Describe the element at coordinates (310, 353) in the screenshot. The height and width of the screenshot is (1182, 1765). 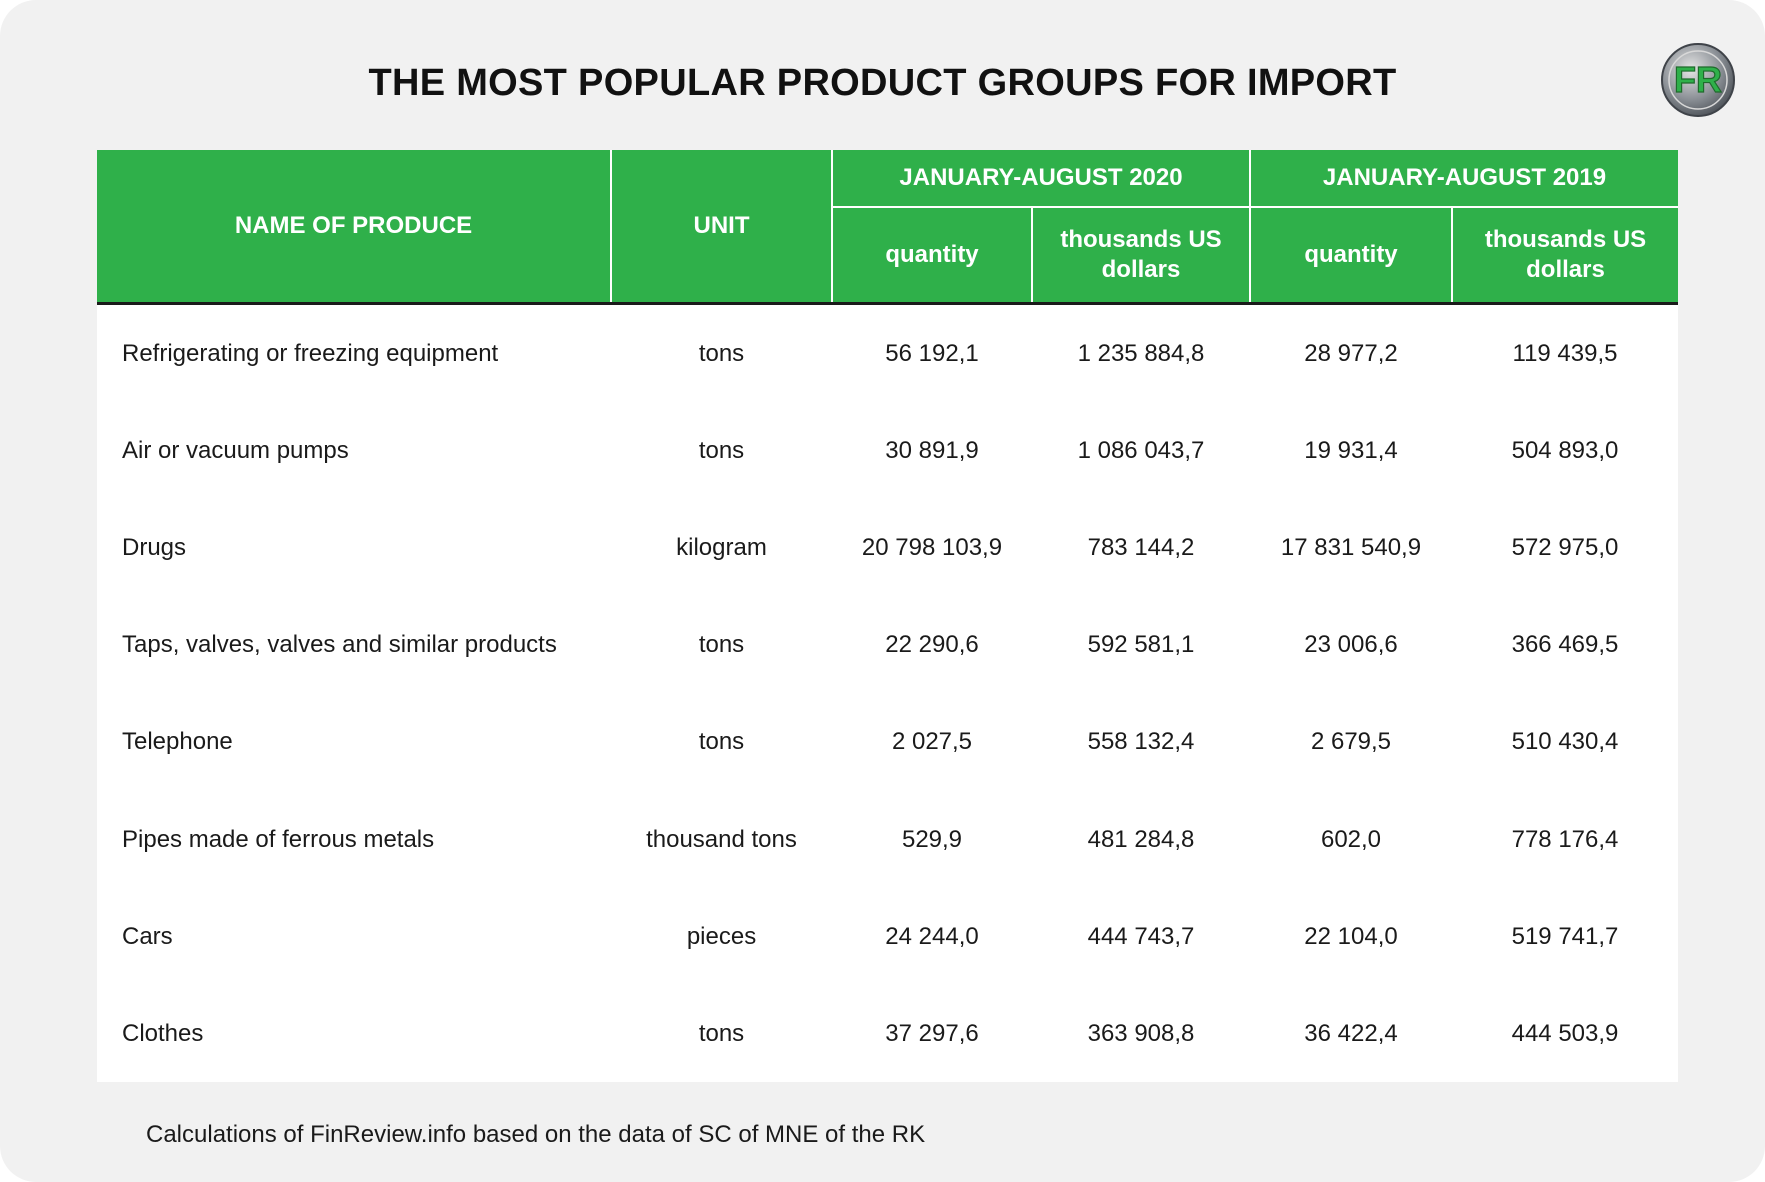
I see `cell-name: Refrigerating or freezing equipment` at that location.